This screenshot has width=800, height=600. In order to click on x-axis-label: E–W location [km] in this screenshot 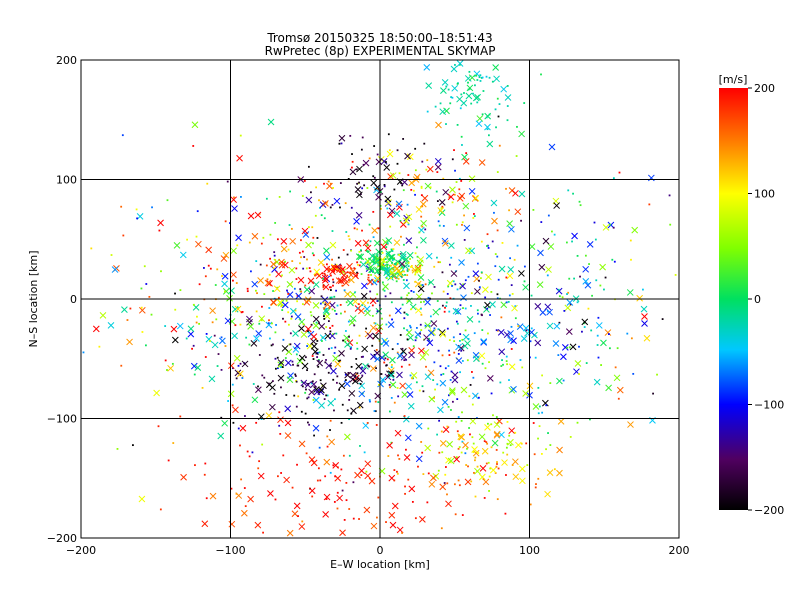, I will do `click(380, 564)`.